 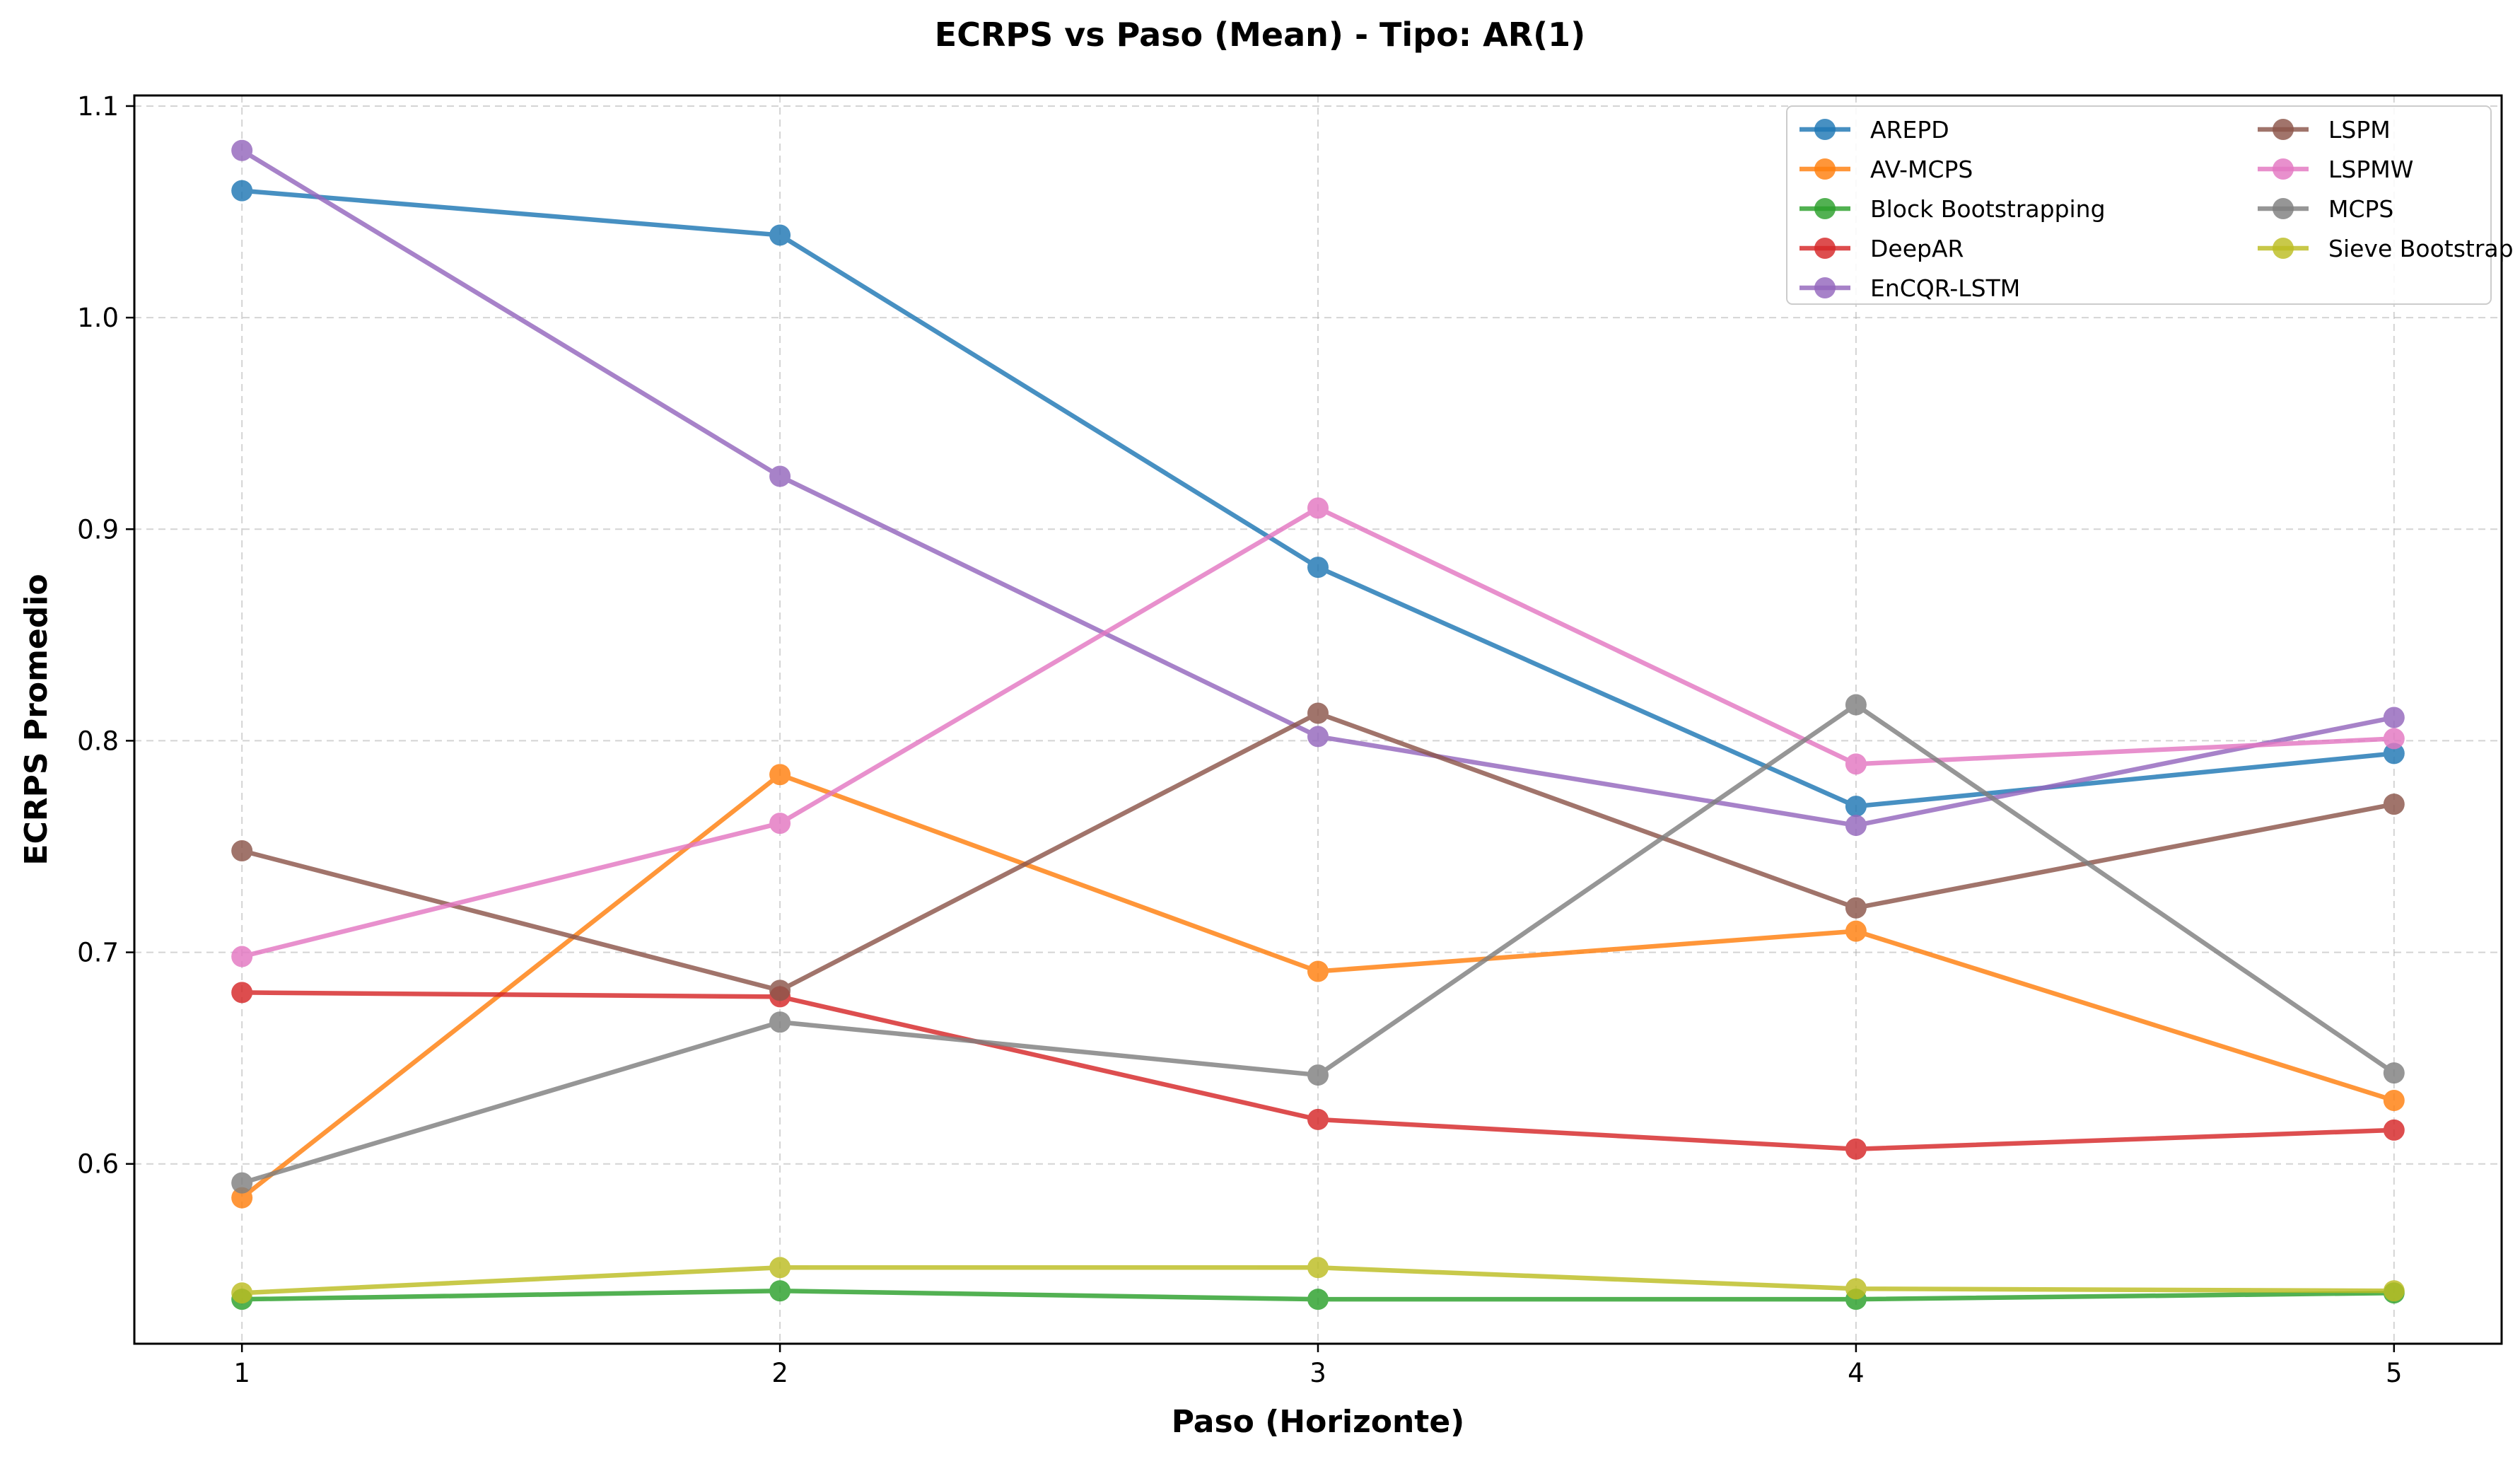 I want to click on y-tick-label: 0.7, so click(x=98, y=953).